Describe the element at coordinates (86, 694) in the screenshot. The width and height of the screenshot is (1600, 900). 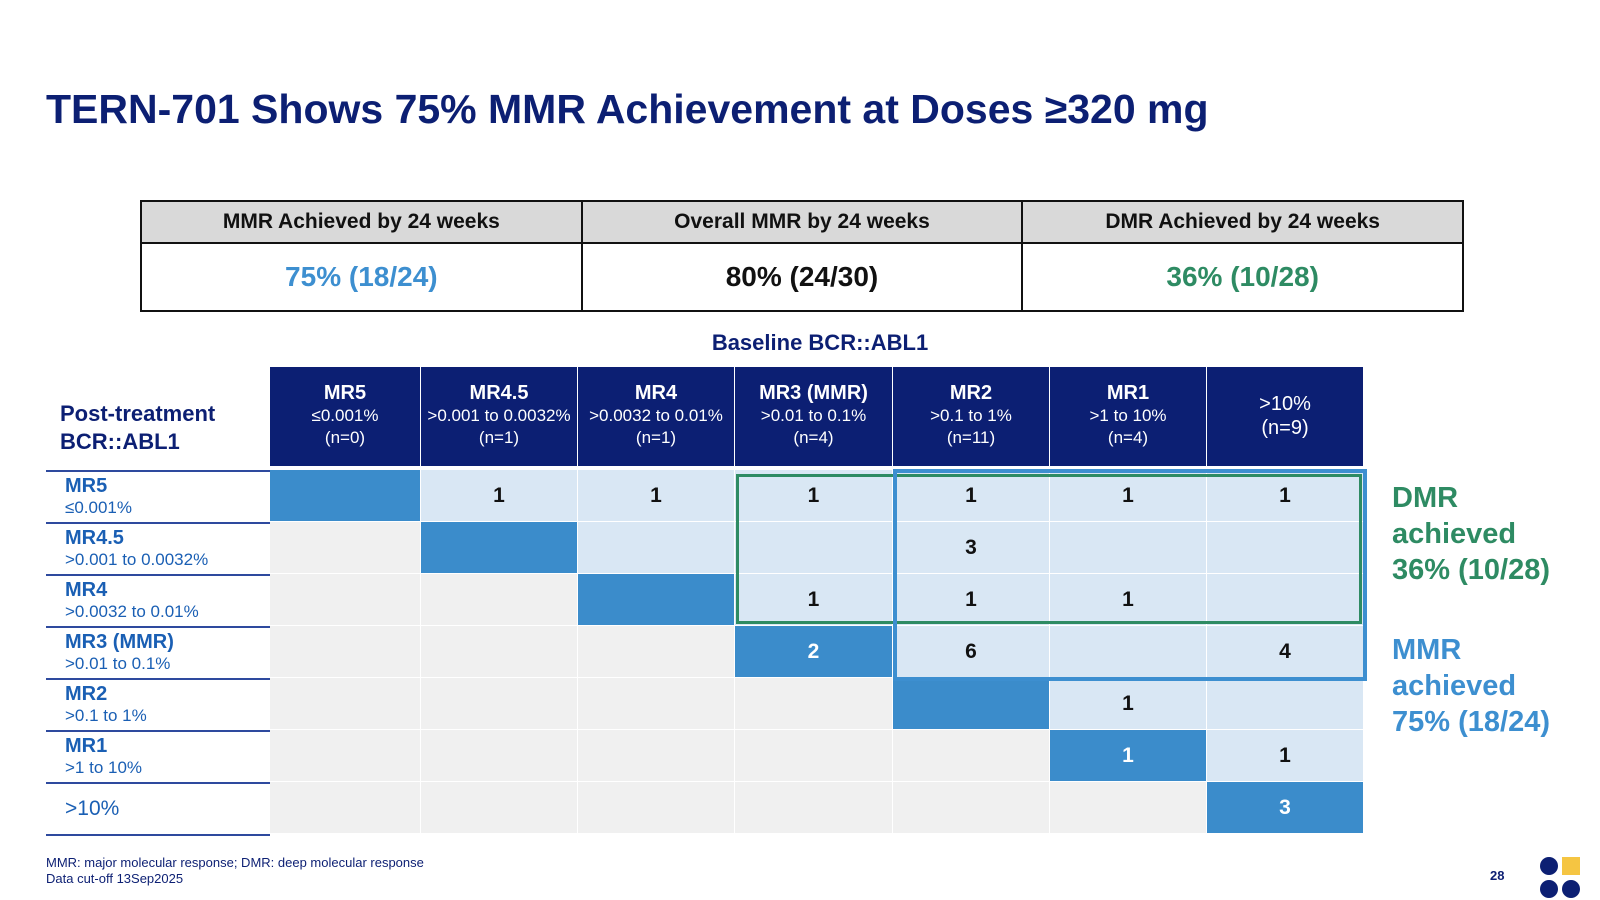
I see `row-header-title: MR2` at that location.